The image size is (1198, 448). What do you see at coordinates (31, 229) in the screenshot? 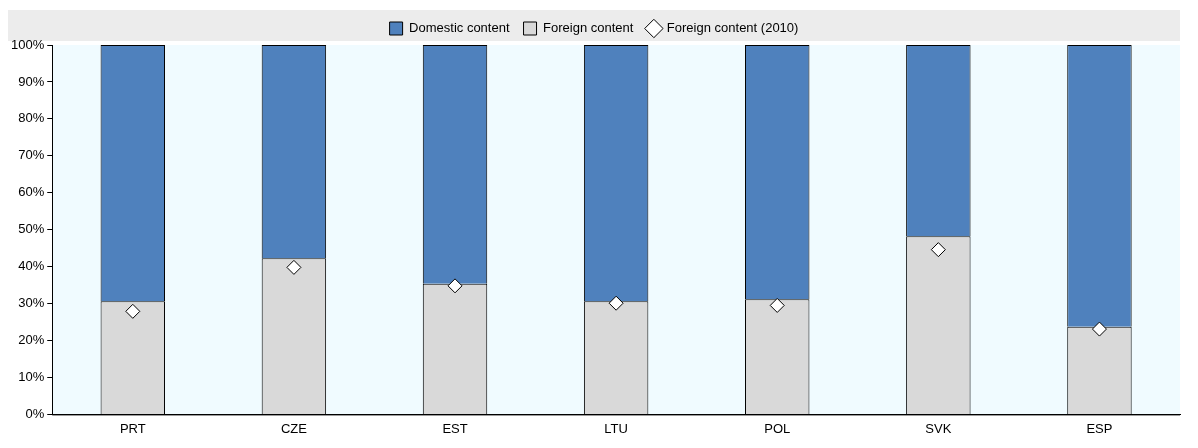
I see `y-tick-label: 50%` at bounding box center [31, 229].